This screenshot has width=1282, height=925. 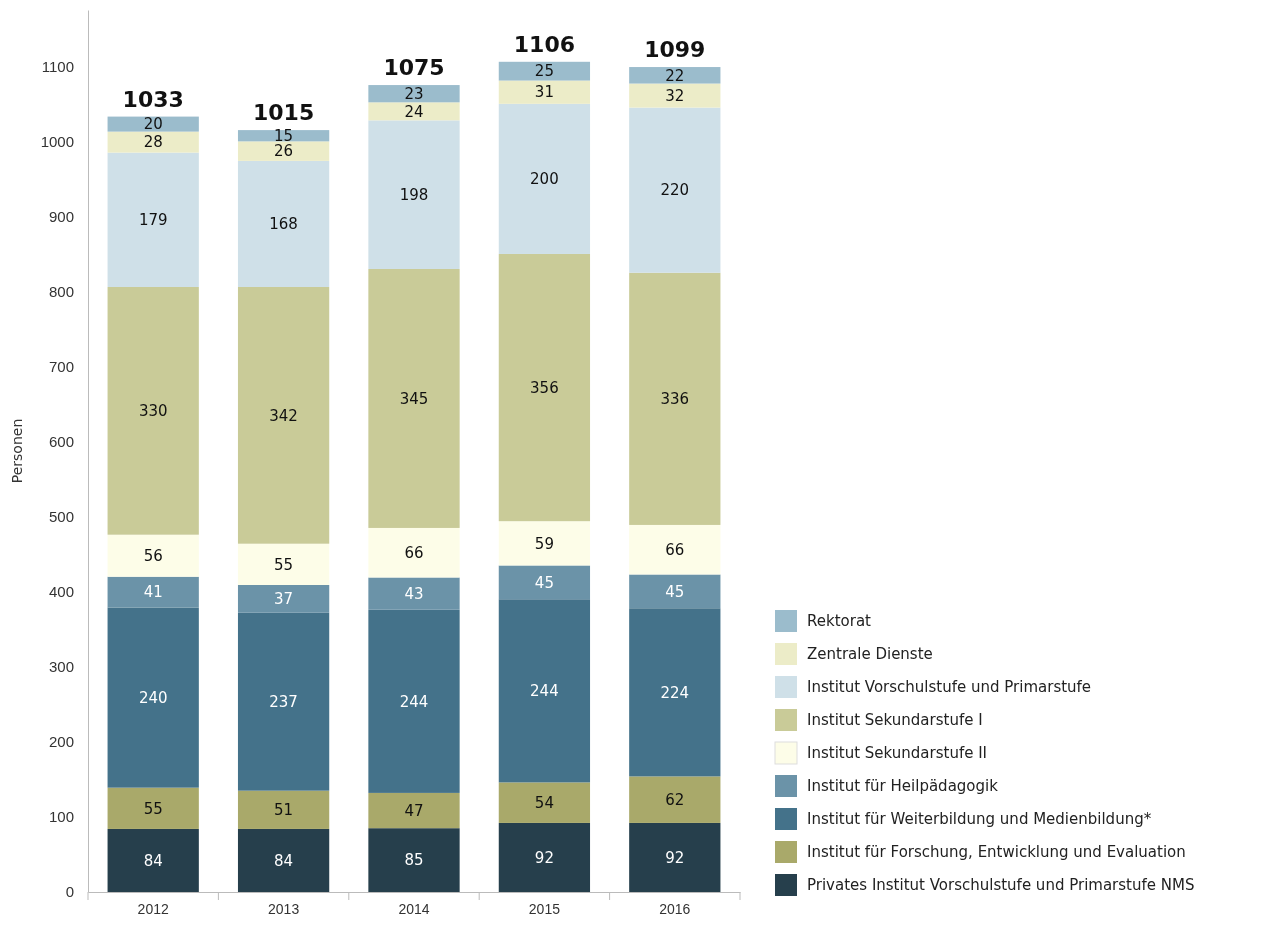 What do you see at coordinates (1001, 885) in the screenshot?
I see `legend-label: Privates Institut Vorschulstufe und Primarstufe NMS` at bounding box center [1001, 885].